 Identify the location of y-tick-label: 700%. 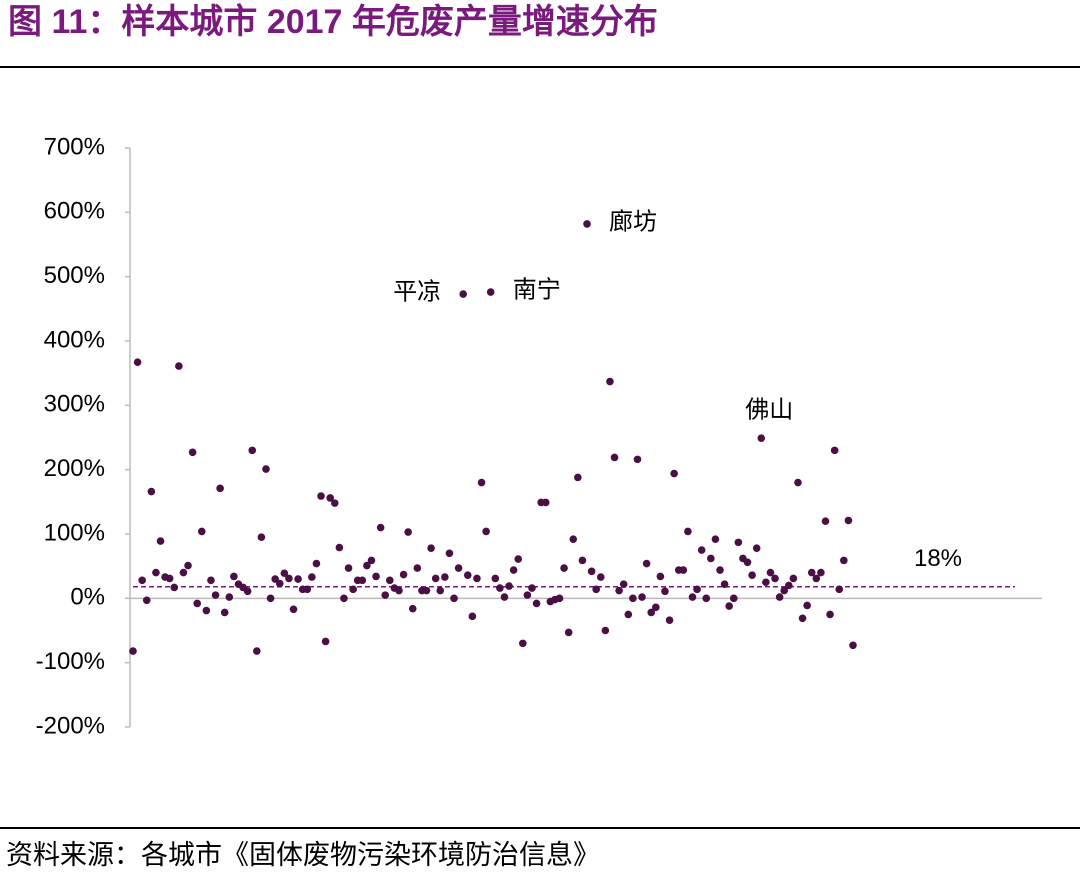
(74, 146).